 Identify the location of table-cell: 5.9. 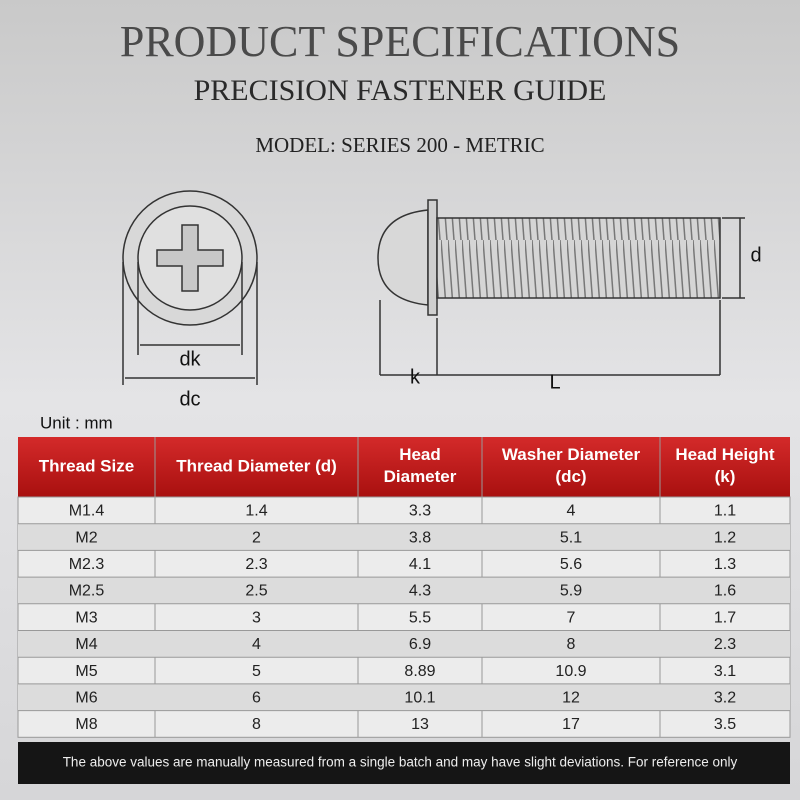
(571, 591).